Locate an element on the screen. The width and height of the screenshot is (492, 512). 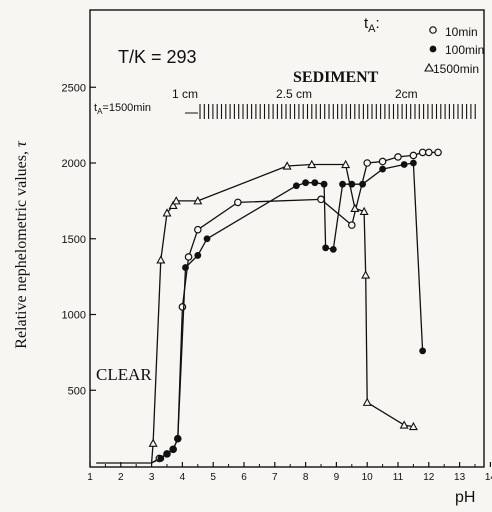
y-tick-label: 500 is located at coordinates (77, 391).